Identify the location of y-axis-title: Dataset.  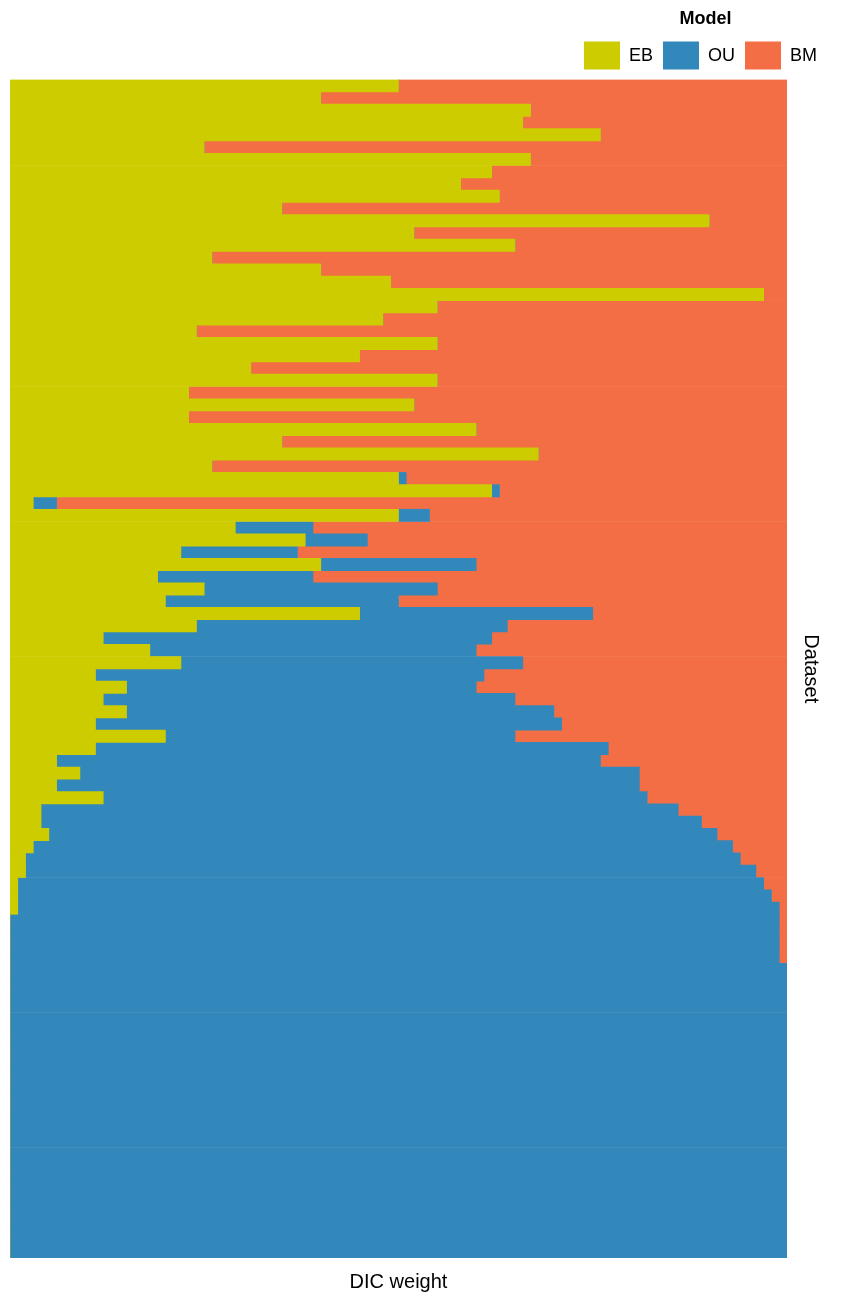
(812, 669).